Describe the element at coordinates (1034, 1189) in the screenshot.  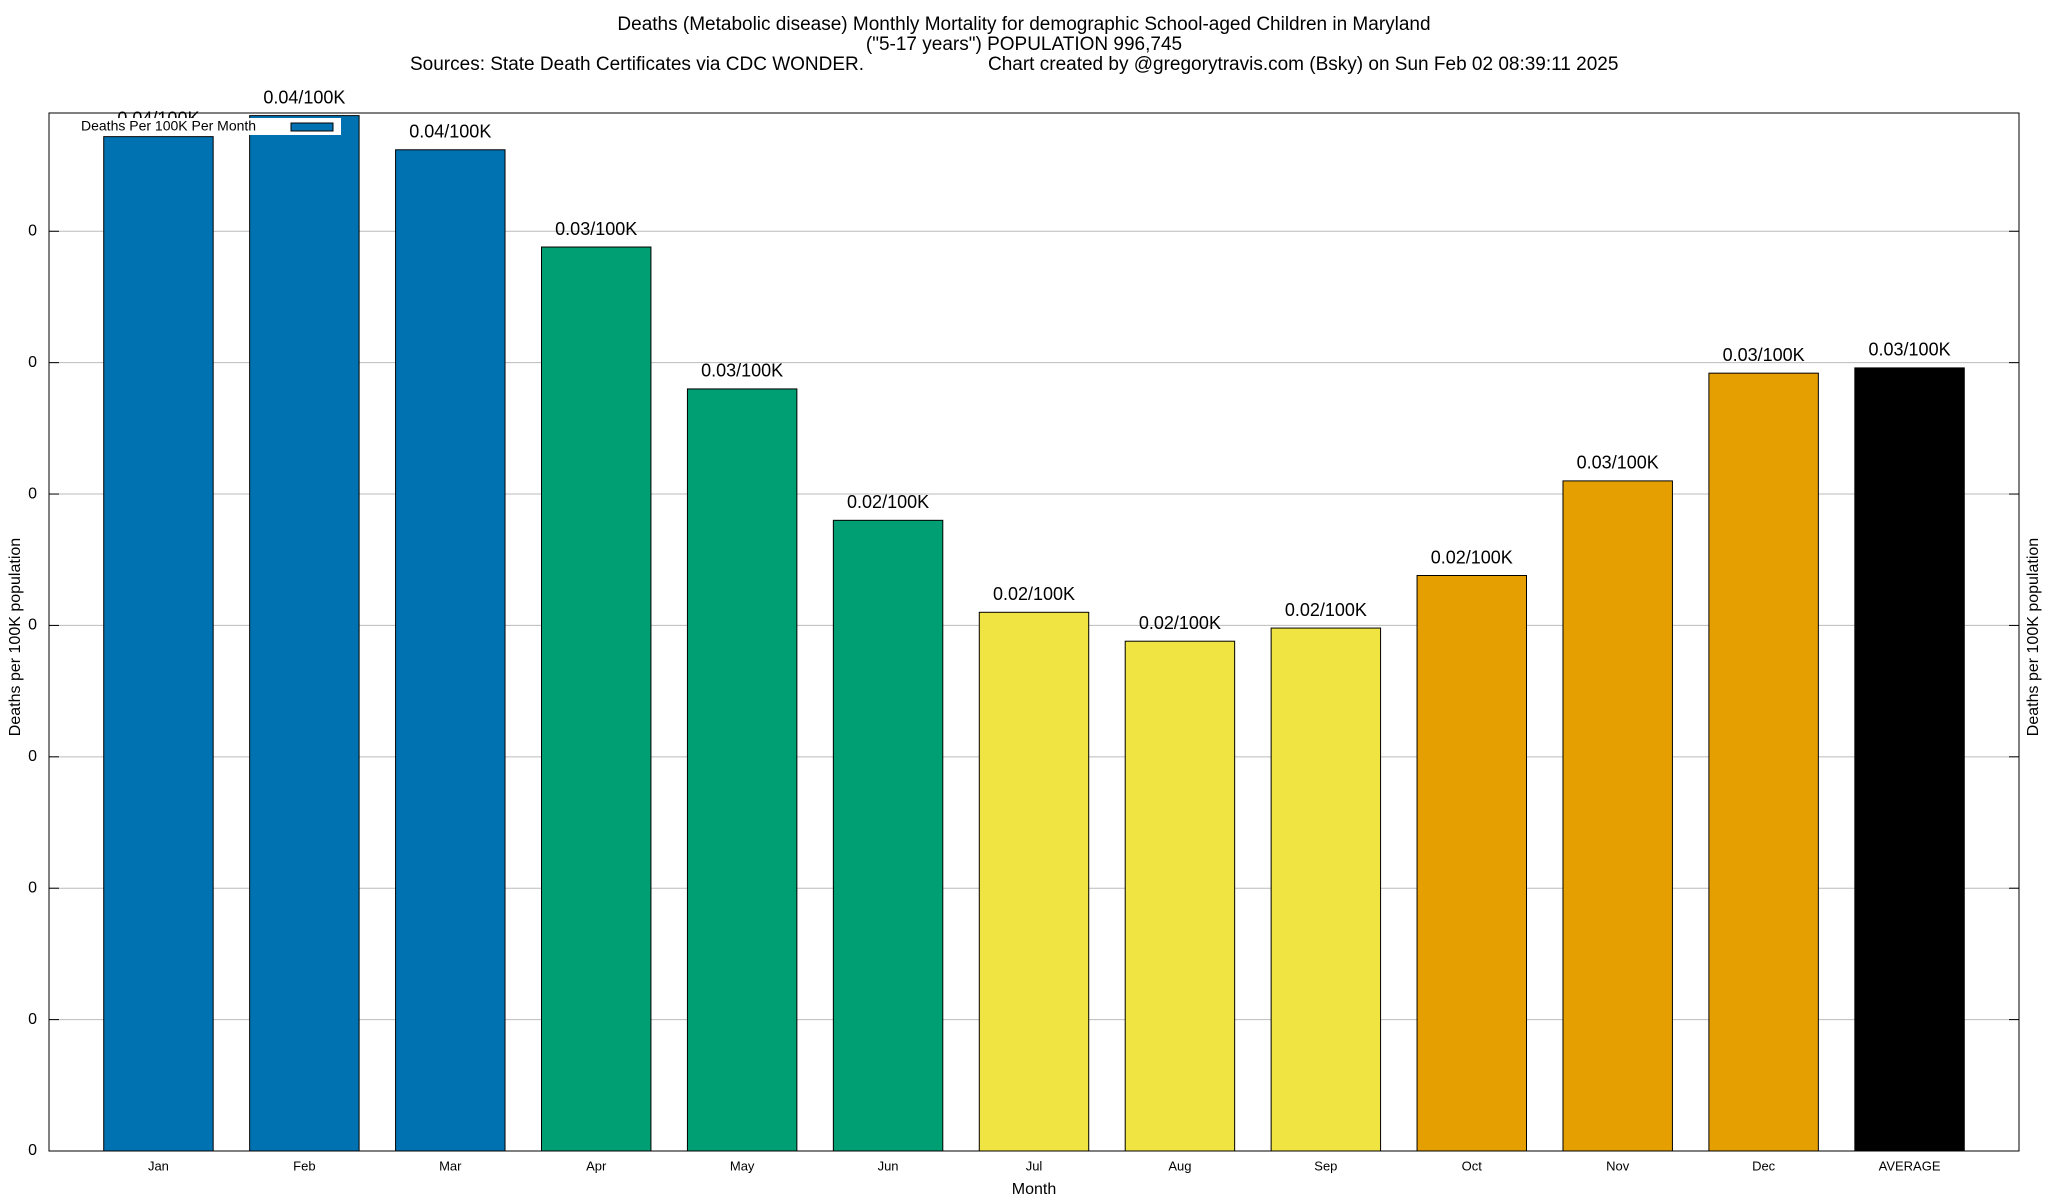
I see `x-axis-label: Month` at that location.